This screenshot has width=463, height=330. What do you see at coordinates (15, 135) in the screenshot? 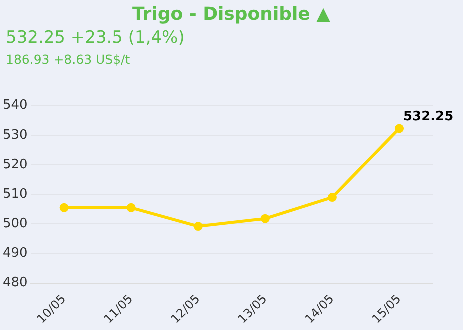
I see `y-tick-label: 530` at bounding box center [15, 135].